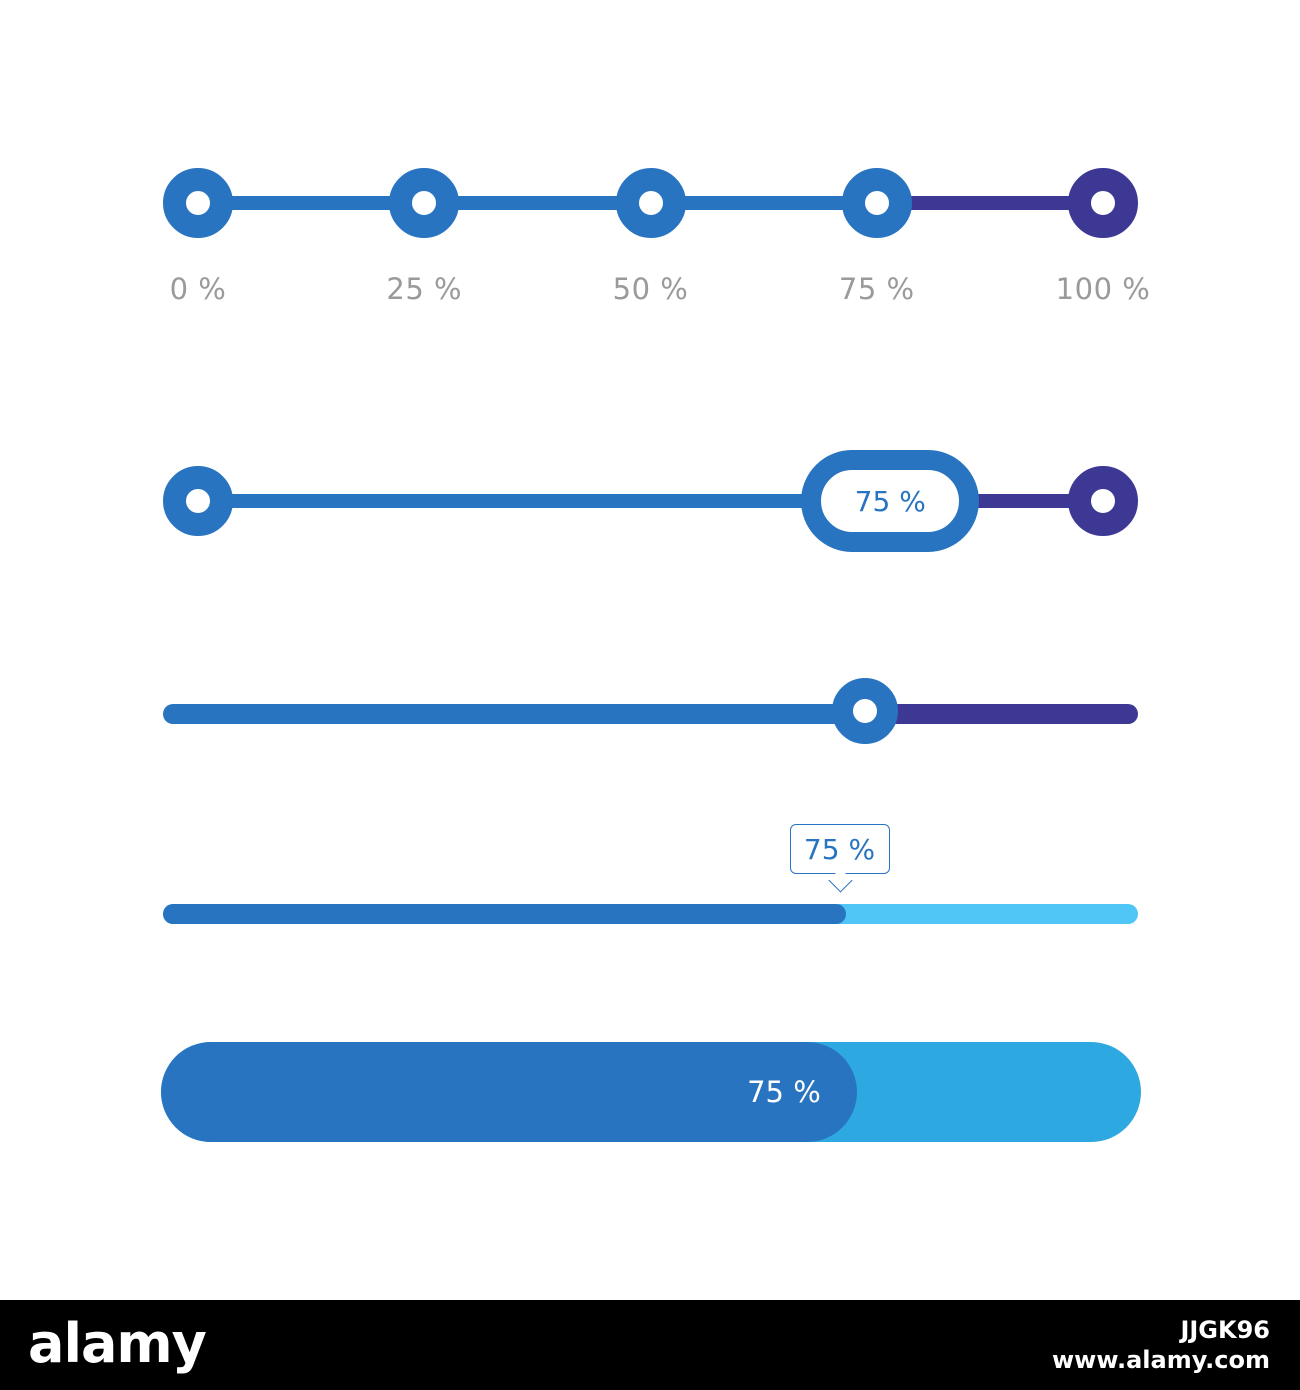 The height and width of the screenshot is (1390, 1300). What do you see at coordinates (865, 711) in the screenshot?
I see `slider-knob` at bounding box center [865, 711].